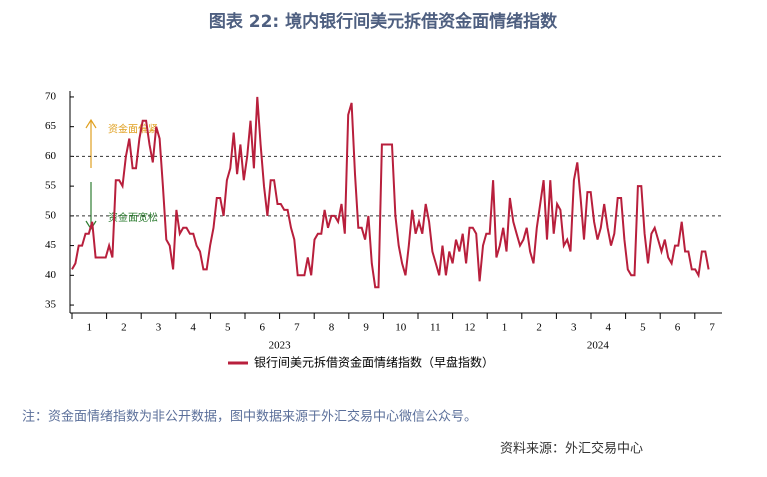  What do you see at coordinates (51, 245) in the screenshot?
I see `y-tick-label: 45` at bounding box center [51, 245].